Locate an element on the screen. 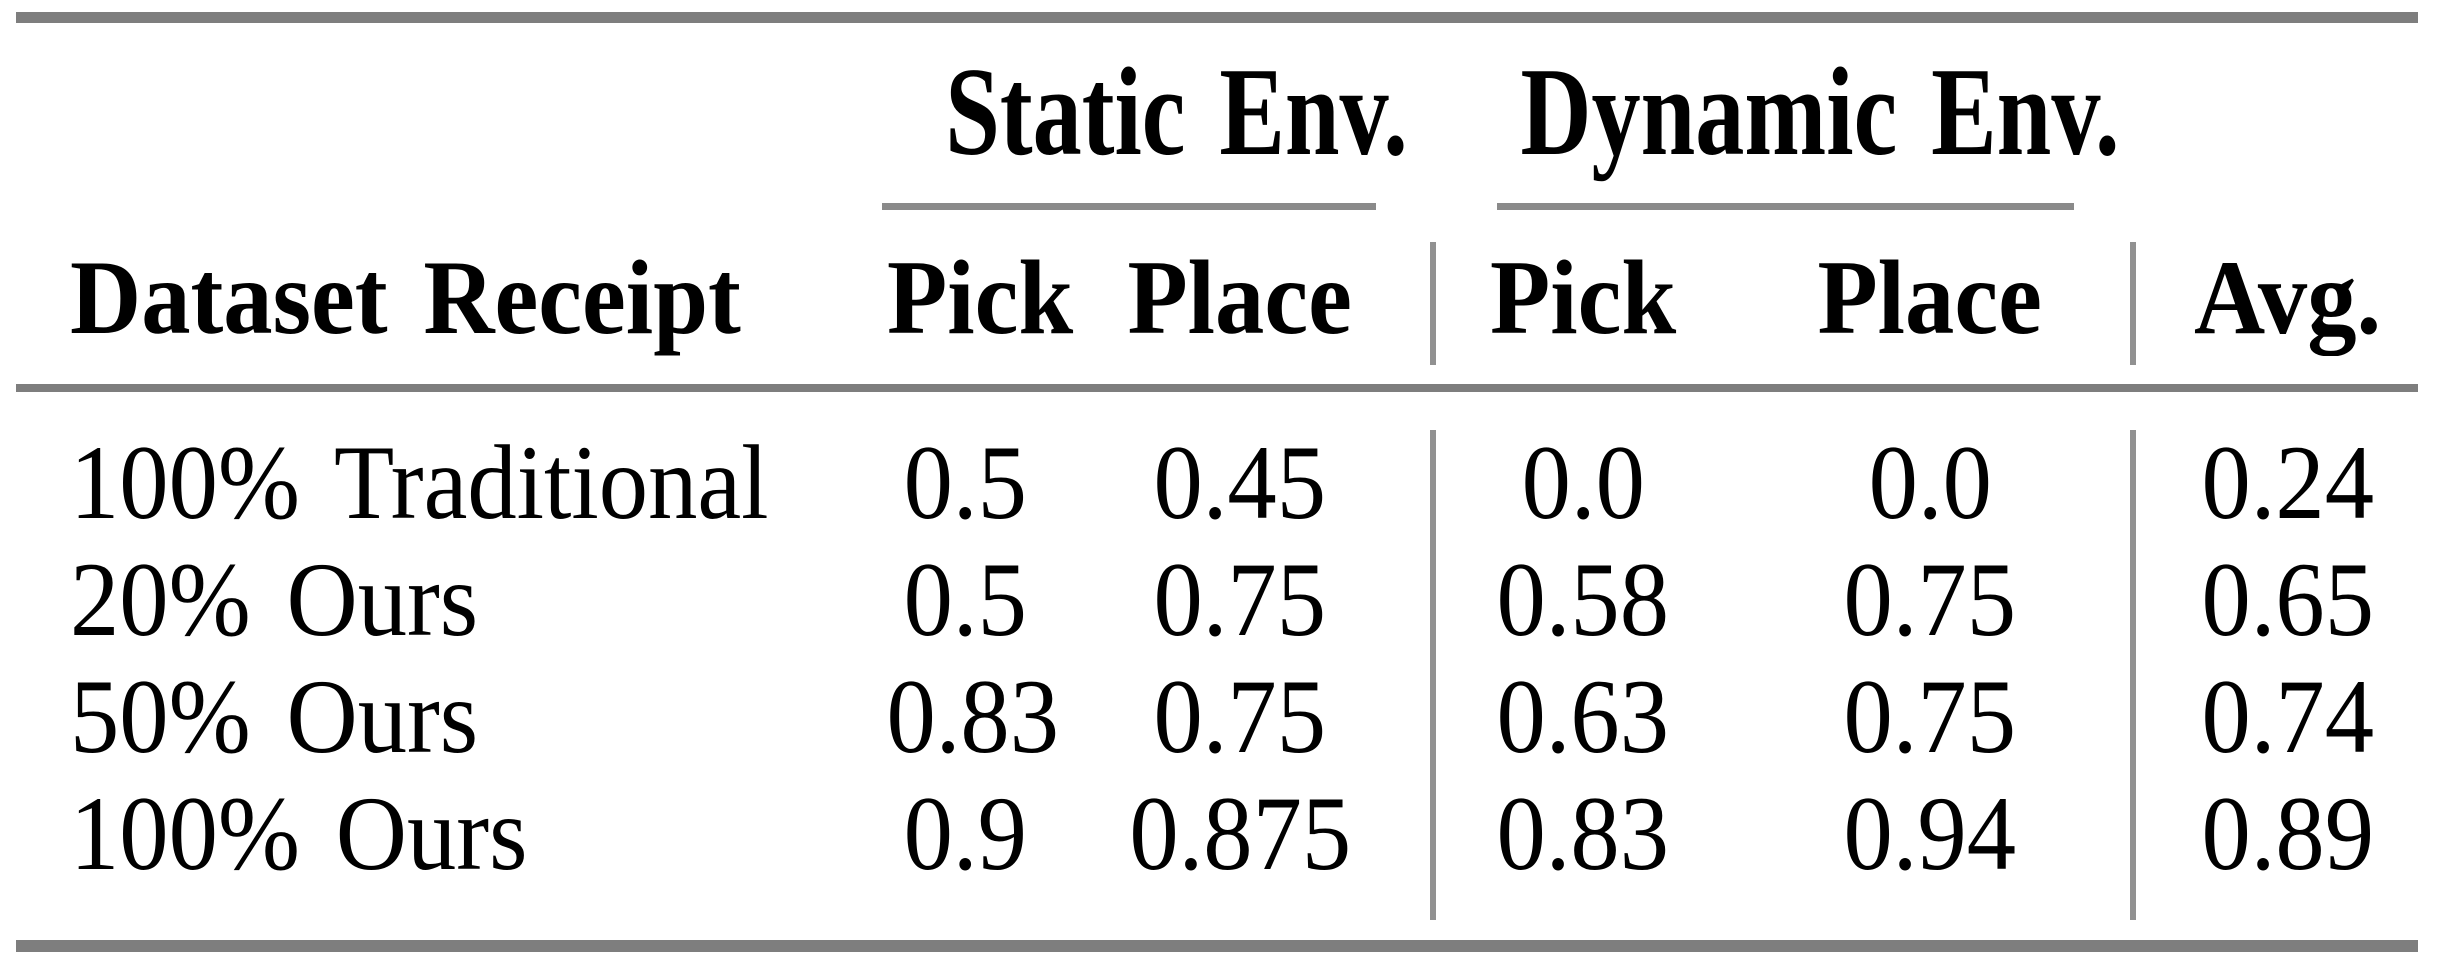 The image size is (2440, 966). table-row: 100% Traditional 0.5 0.45 0.0 0.0 0.24 is located at coordinates (1220, 482).